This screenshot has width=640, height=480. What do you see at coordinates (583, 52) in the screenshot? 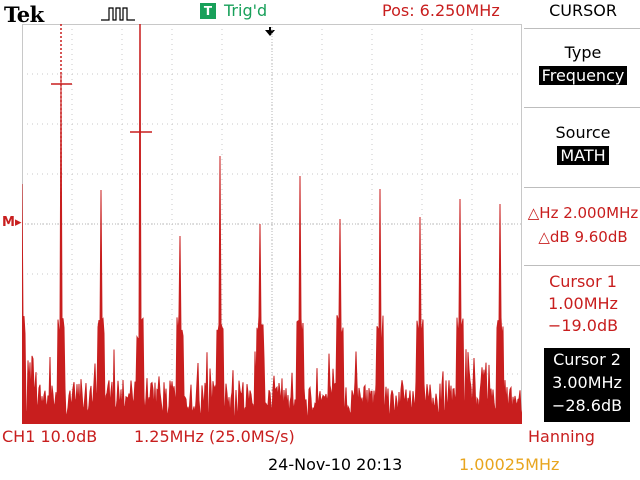
I see `type-label: Type` at bounding box center [583, 52].